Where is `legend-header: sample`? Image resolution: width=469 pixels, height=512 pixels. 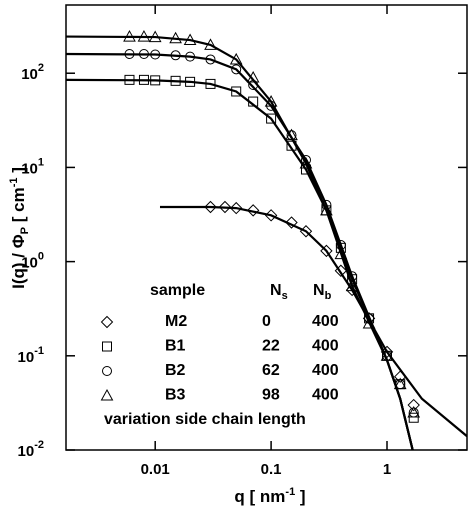 legend-header: sample is located at coordinates (177, 290).